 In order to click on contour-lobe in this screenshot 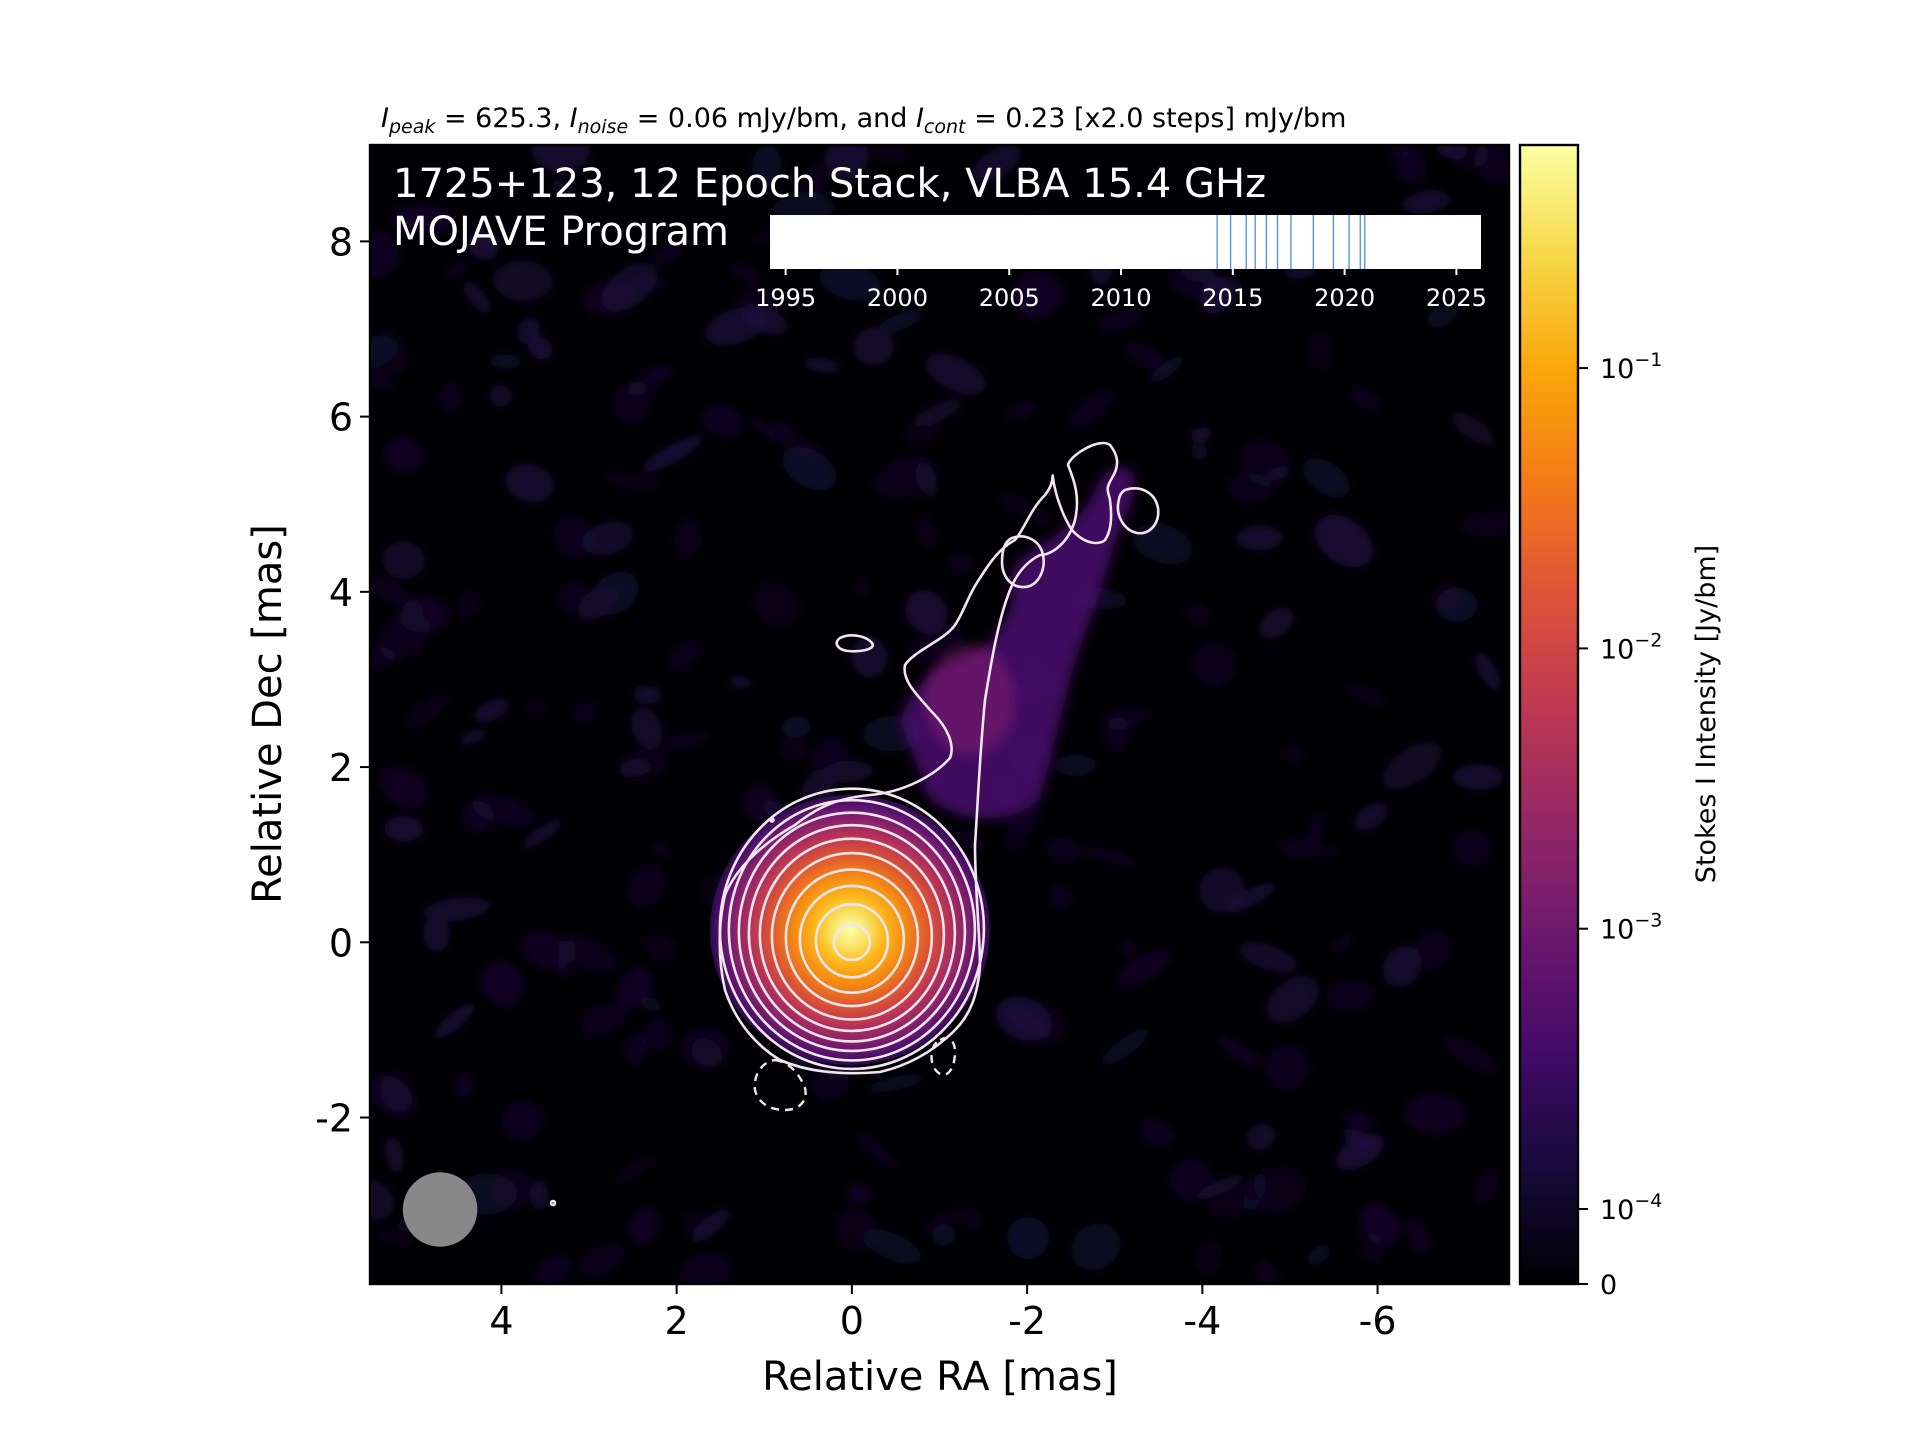, I will do `click(1138, 511)`.